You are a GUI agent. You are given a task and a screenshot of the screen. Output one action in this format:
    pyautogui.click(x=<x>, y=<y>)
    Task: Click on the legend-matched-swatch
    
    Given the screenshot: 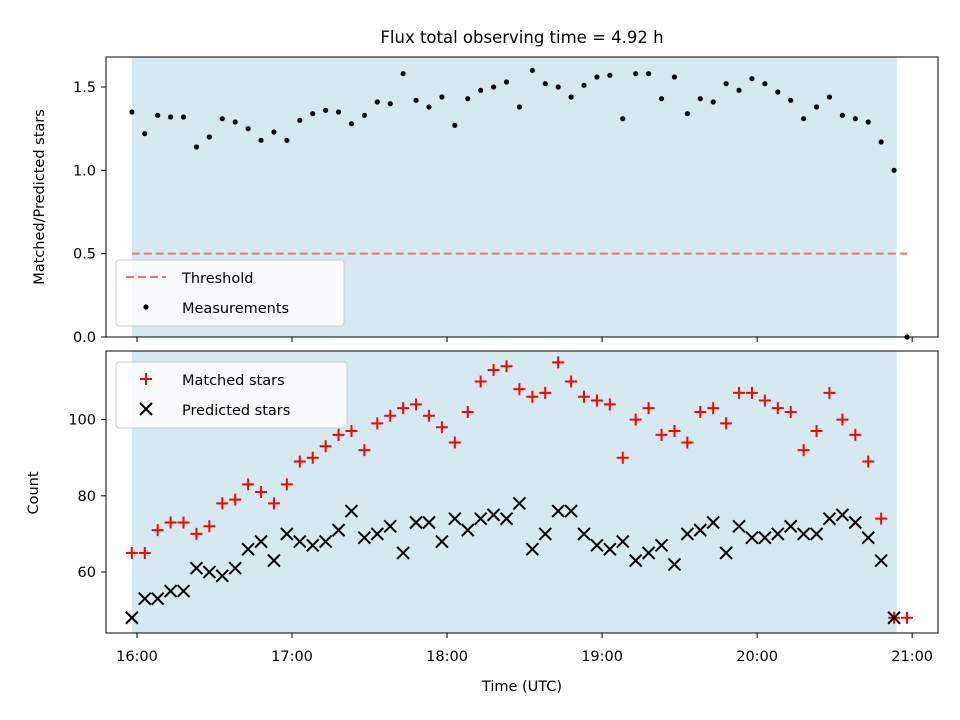 What is the action you would take?
    pyautogui.click(x=146, y=379)
    